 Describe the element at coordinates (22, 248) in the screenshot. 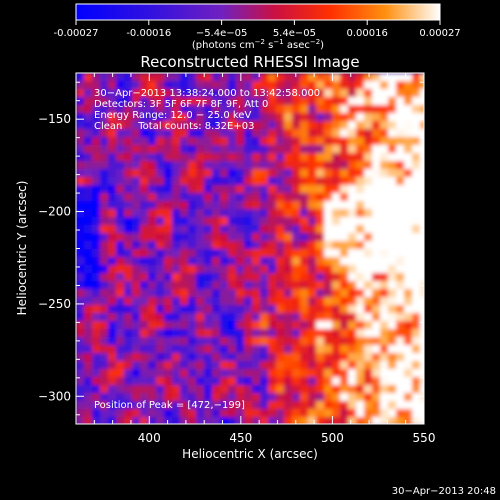

I see `y-axis-label: Heliocentric Y (arcsec)` at that location.